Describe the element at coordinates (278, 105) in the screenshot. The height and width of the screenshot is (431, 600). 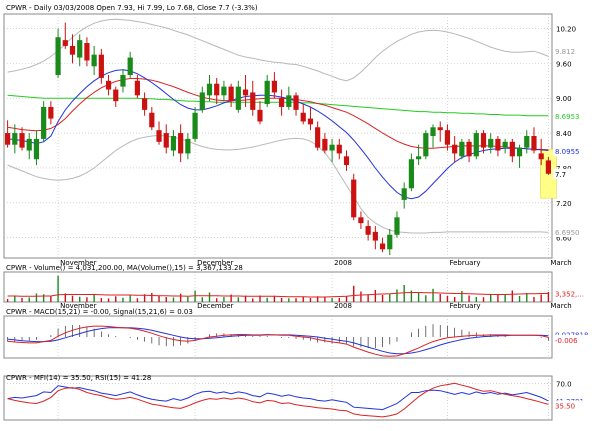
I see `ma-long-line` at that location.